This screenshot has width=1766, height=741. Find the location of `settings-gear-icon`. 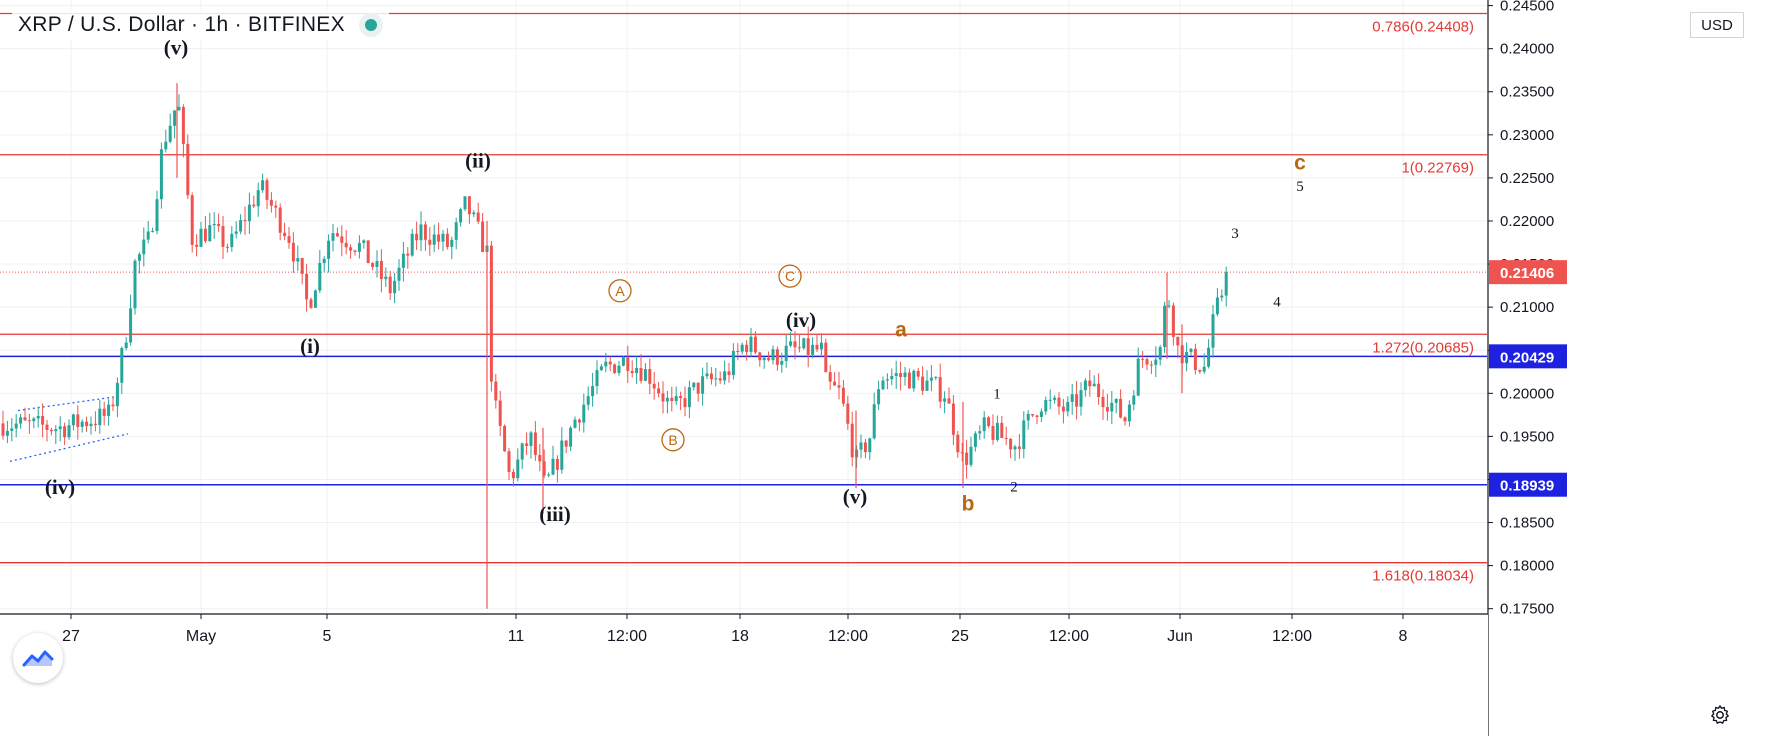

settings-gear-icon is located at coordinates (1720, 715).